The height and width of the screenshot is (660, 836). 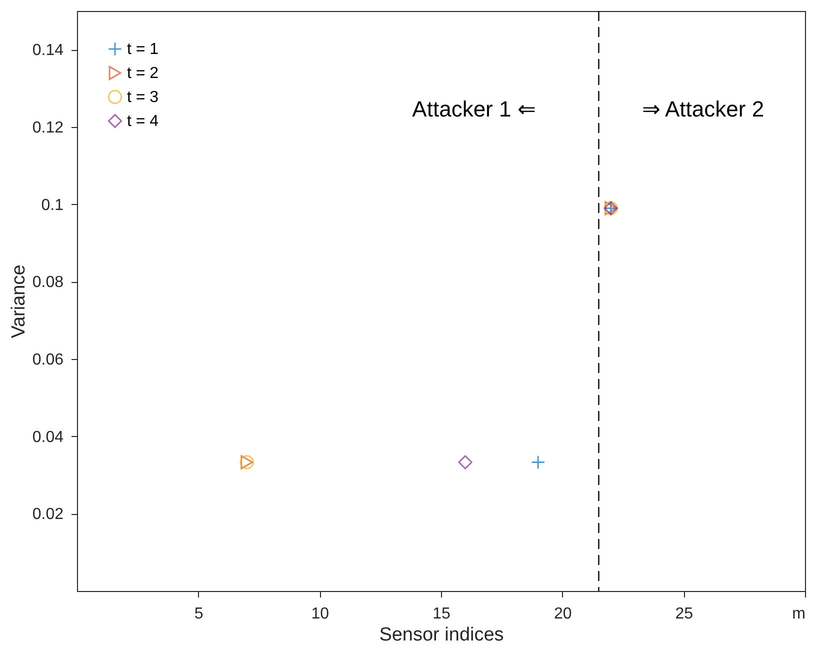 What do you see at coordinates (48, 128) in the screenshot?
I see `y-tick-label: 0.12` at bounding box center [48, 128].